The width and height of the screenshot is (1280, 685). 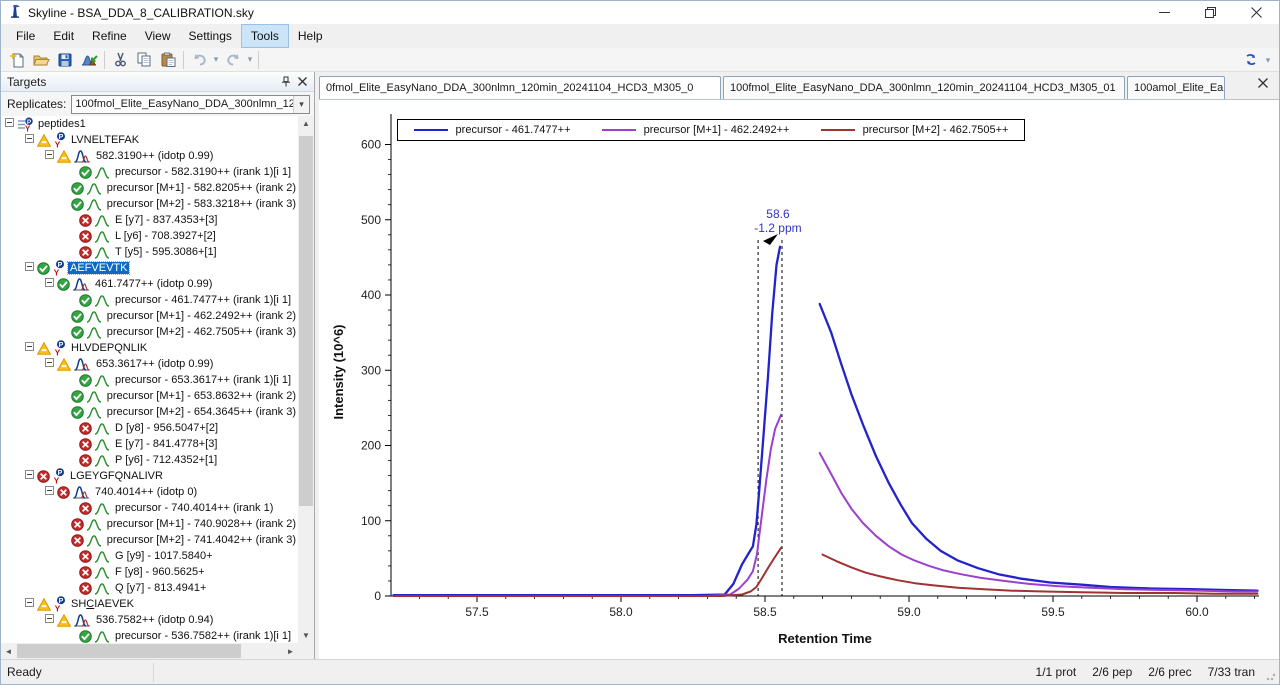 What do you see at coordinates (203, 172) in the screenshot?
I see `tree-item-label: precursor - 582.3190++ (irank 1)[i 1]` at bounding box center [203, 172].